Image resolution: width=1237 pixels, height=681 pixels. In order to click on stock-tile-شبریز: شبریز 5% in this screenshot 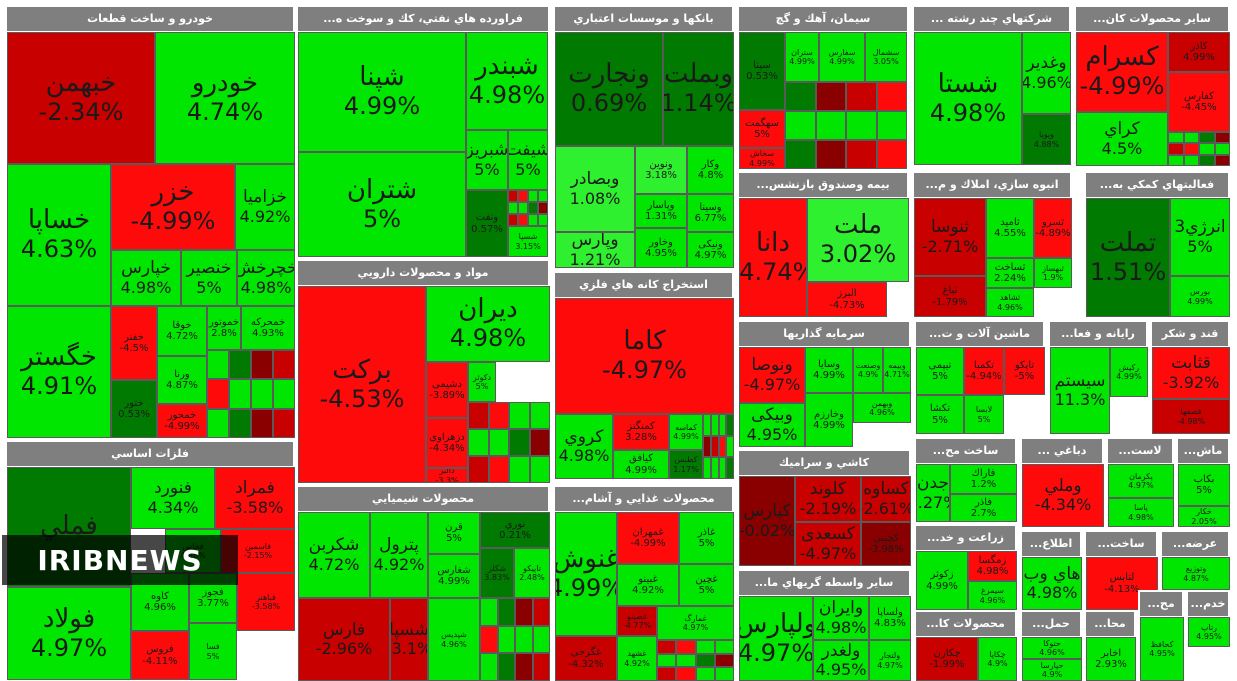, I will do `click(487, 160)`.